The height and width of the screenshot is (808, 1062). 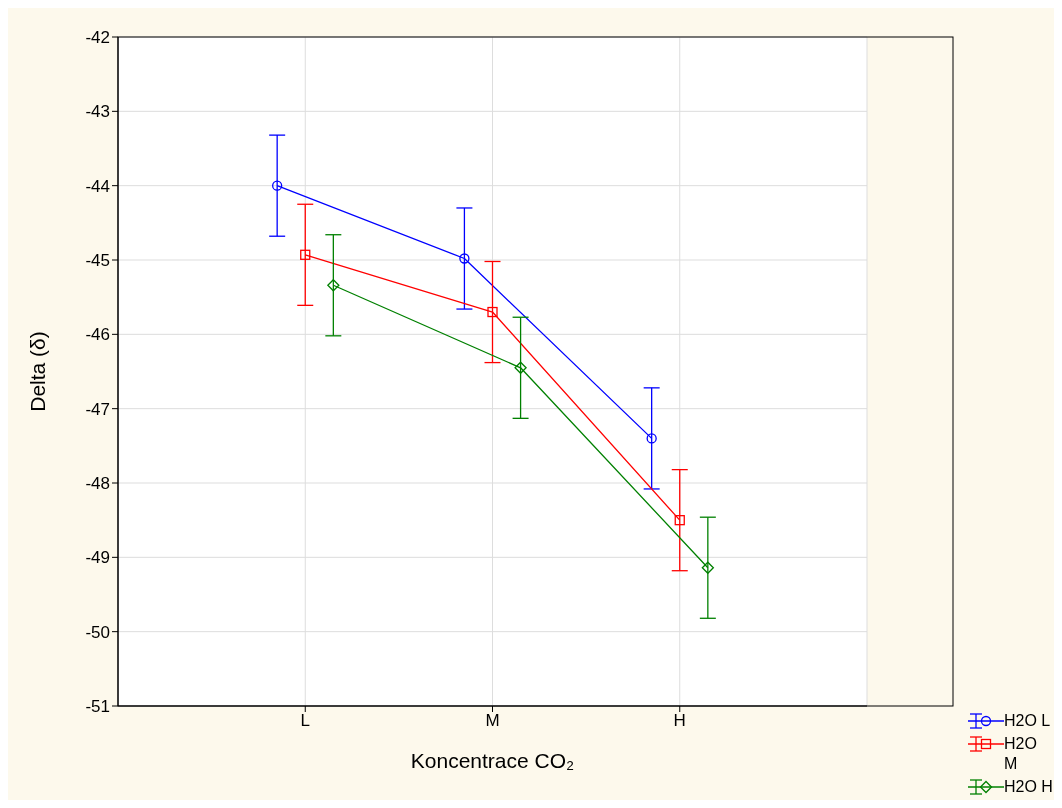 I want to click on y-tick-label: -45, so click(x=97, y=261).